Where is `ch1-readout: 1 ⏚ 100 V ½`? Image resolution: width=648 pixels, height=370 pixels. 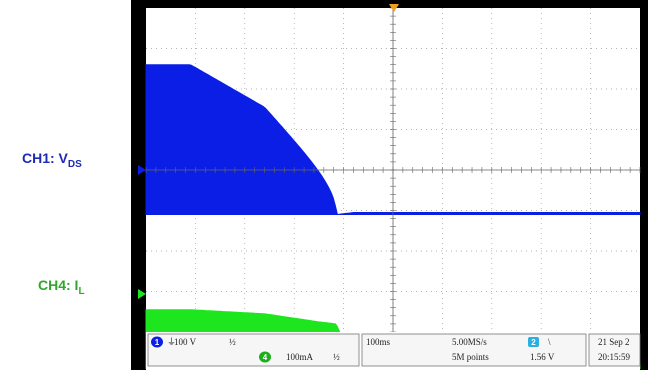 ch1-readout: 1 ⏚ 100 V ½ is located at coordinates (253, 350).